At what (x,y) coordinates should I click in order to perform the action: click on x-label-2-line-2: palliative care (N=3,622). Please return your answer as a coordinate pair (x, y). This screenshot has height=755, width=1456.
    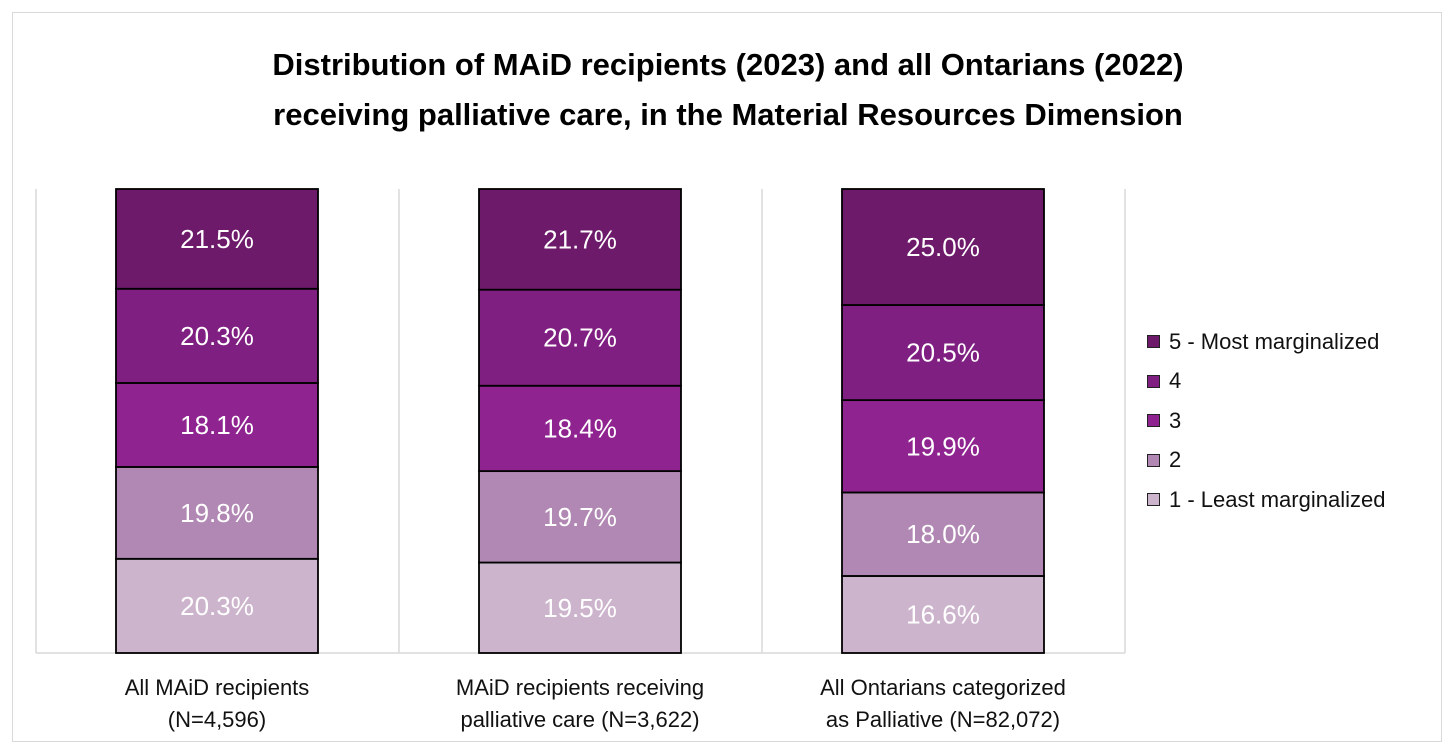
    Looking at the image, I should click on (580, 719).